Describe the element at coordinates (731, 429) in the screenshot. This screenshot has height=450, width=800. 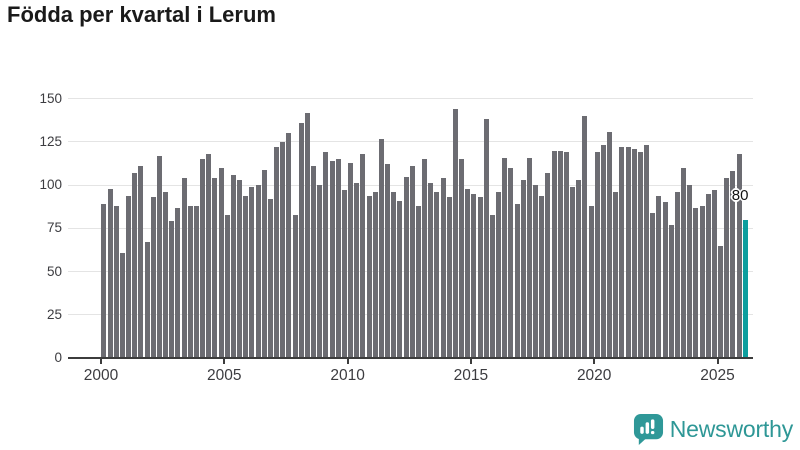
I see `newsworthy-logo-text: Newsworthy` at that location.